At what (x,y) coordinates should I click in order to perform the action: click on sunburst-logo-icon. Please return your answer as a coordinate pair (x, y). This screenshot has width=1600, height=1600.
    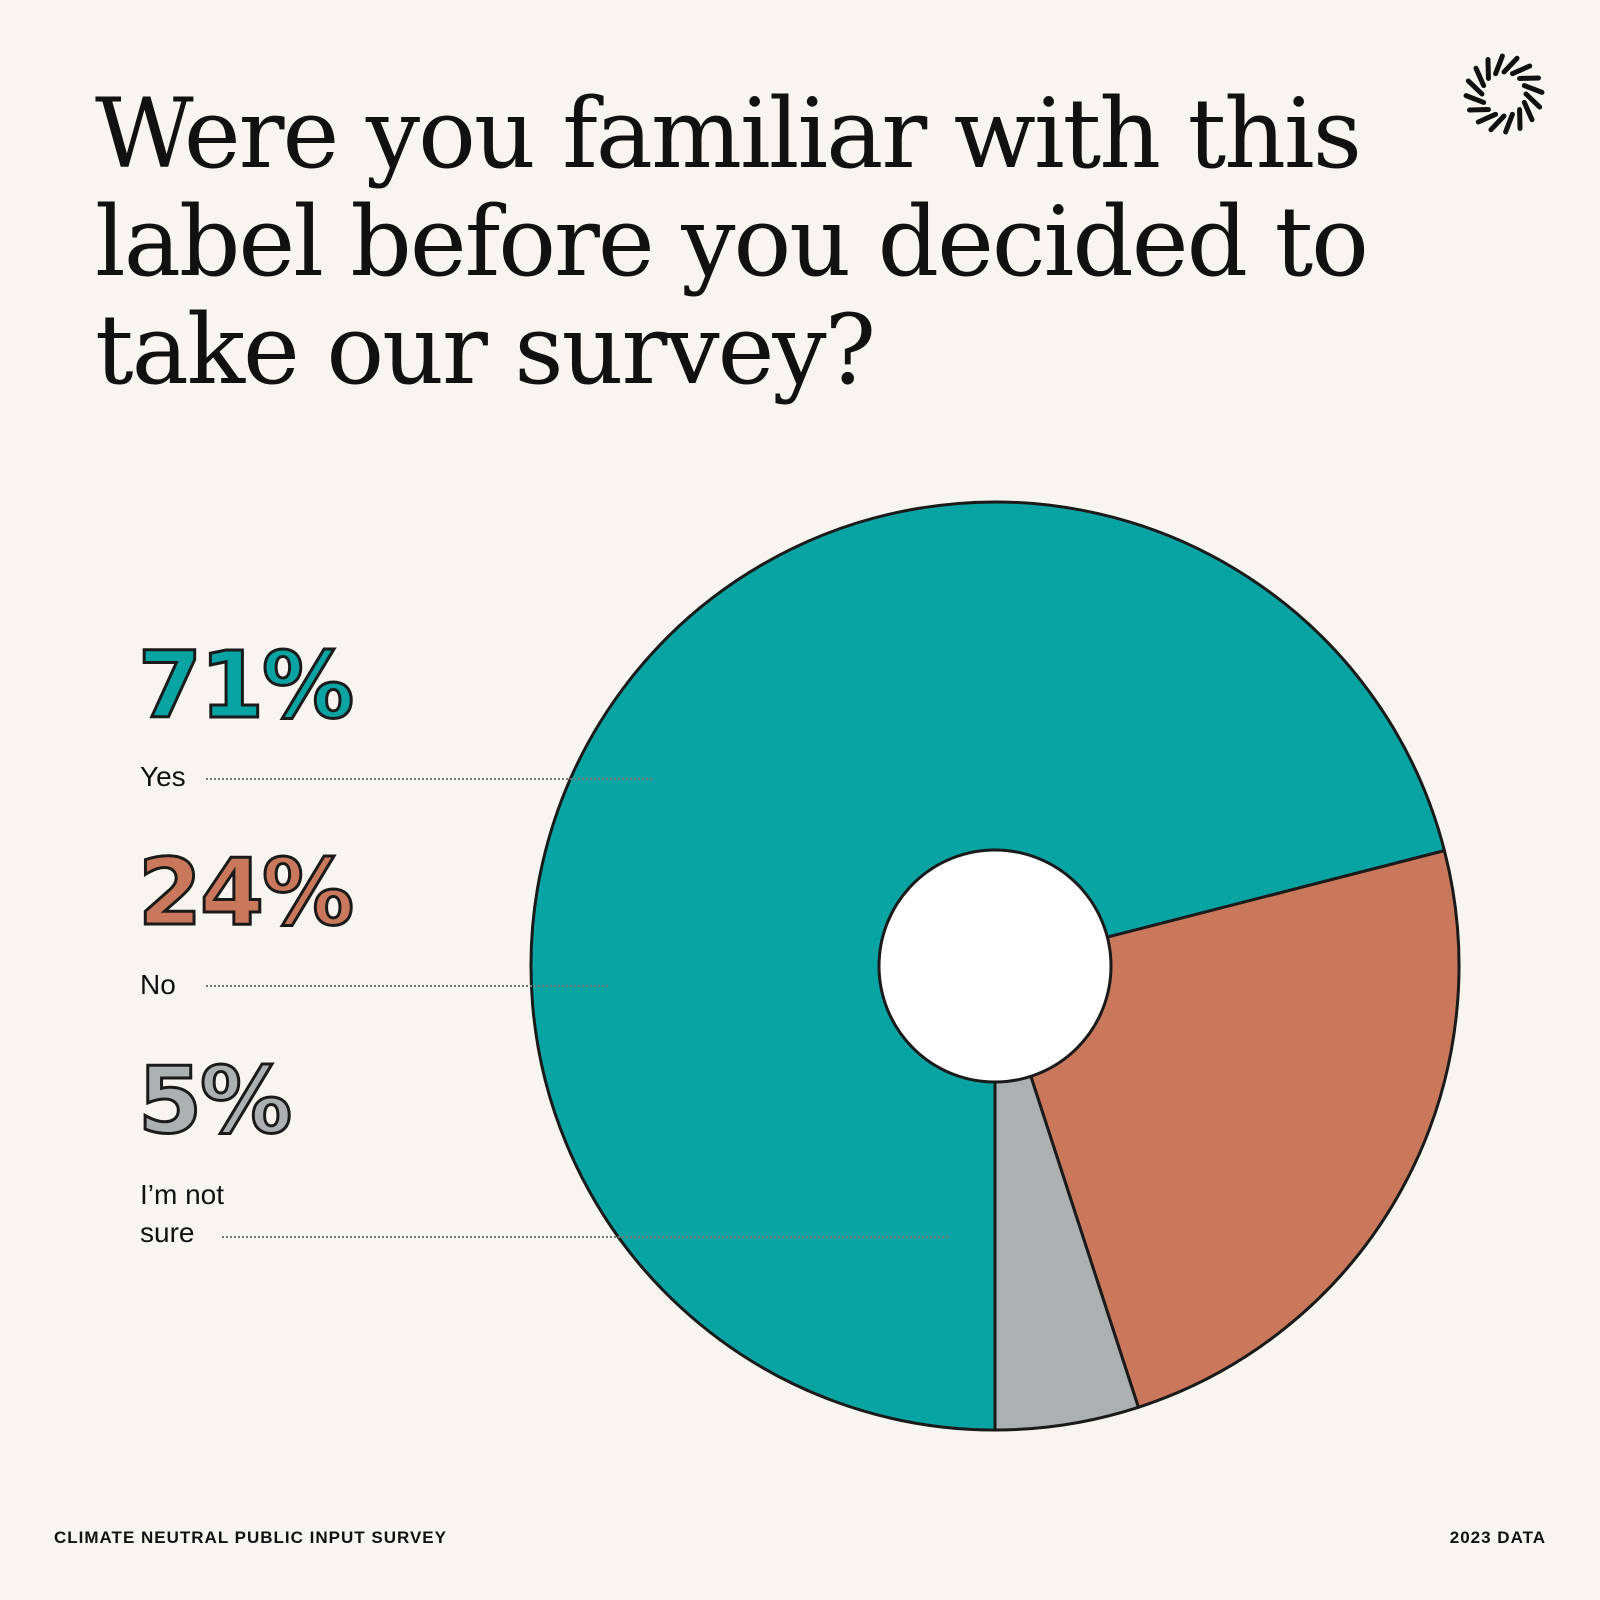
    Looking at the image, I should click on (1504, 94).